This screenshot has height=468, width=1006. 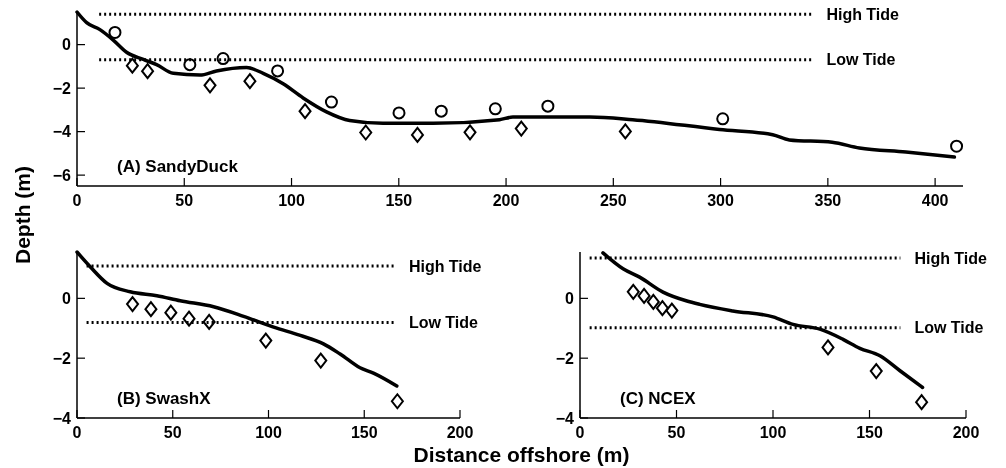 What do you see at coordinates (935, 200) in the screenshot?
I see `x-tick-label: 400` at bounding box center [935, 200].